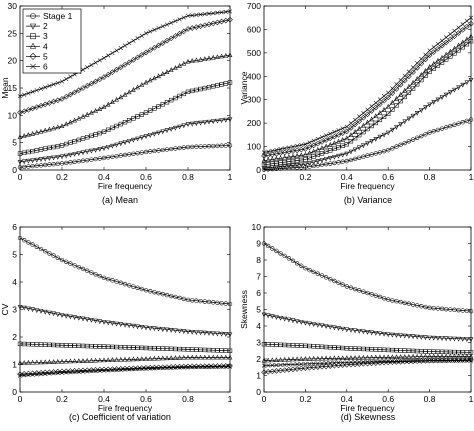  Describe the element at coordinates (13, 61) in the screenshot. I see `y-tick-label: 20` at that location.